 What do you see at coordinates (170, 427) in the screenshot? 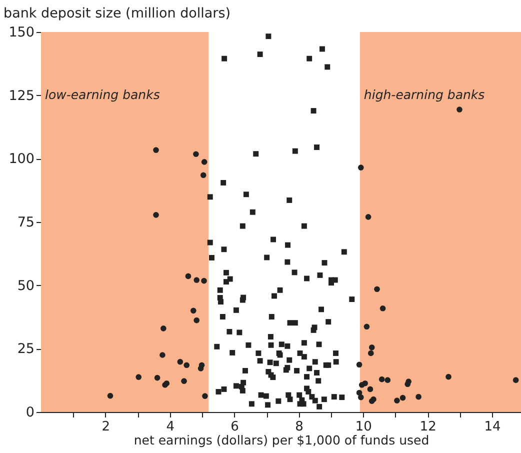
I see `x-tick-label: 4` at bounding box center [170, 427].